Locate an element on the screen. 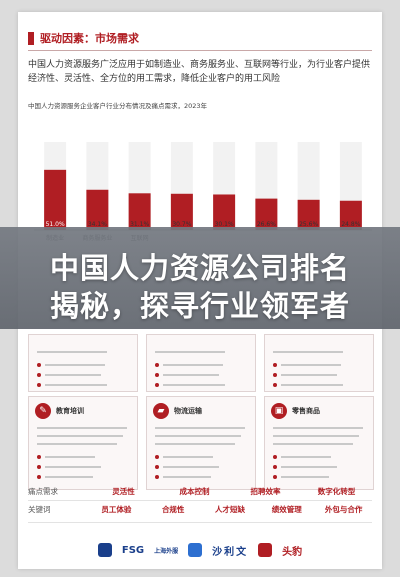 The image size is (400, 577). logo-bar: FSG 上海外服 沙利文 头豹 is located at coordinates (200, 550).